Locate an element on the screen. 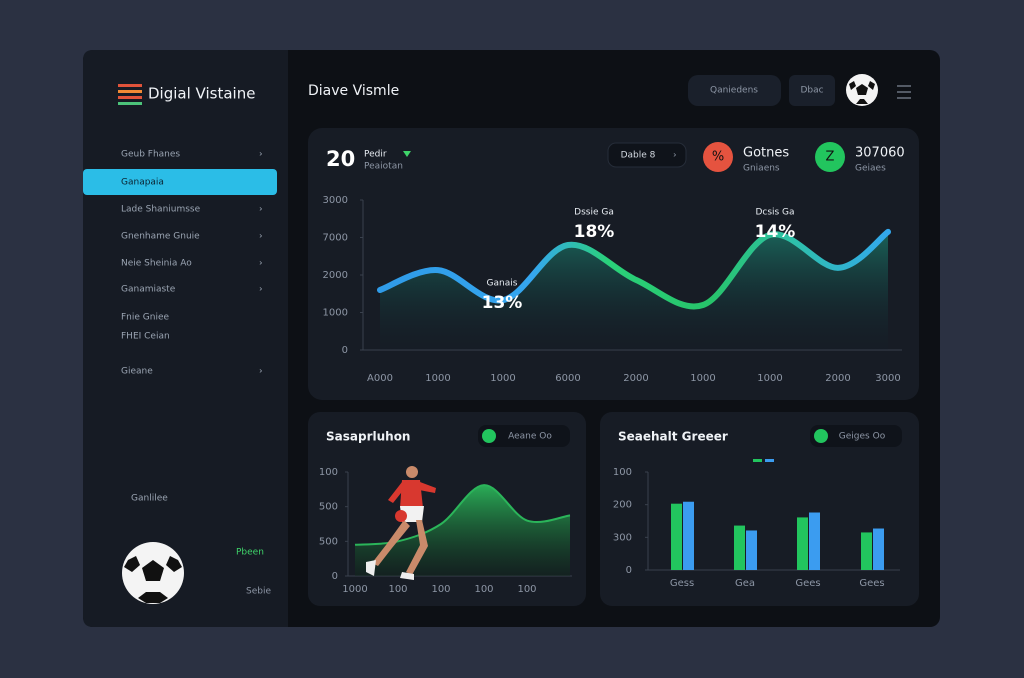 This screenshot has height=678, width=1024. annotation-value: 14% is located at coordinates (775, 232).